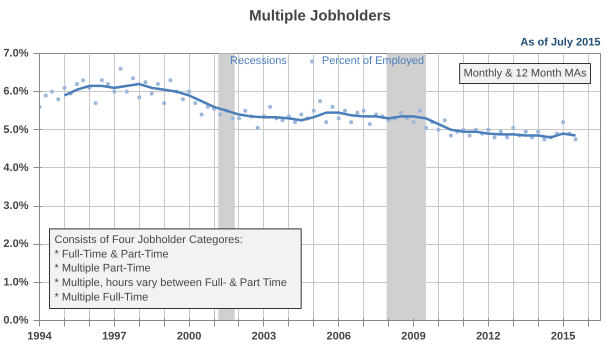  Describe the element at coordinates (264, 336) in the screenshot. I see `x-tick-label: 2003` at that location.